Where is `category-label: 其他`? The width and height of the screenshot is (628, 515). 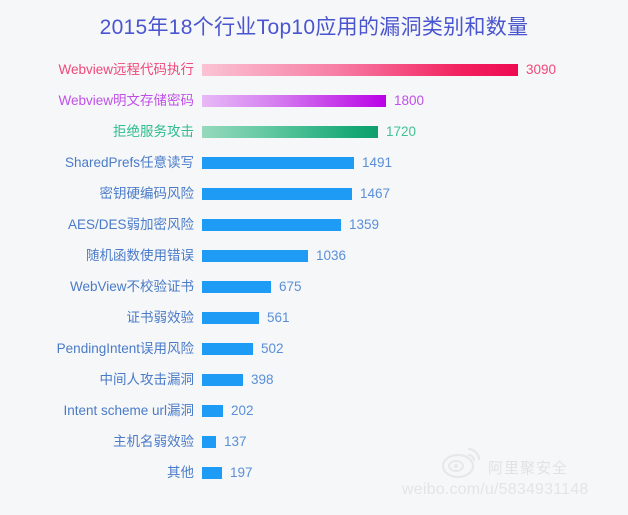 category-label: 其他 is located at coordinates (180, 472).